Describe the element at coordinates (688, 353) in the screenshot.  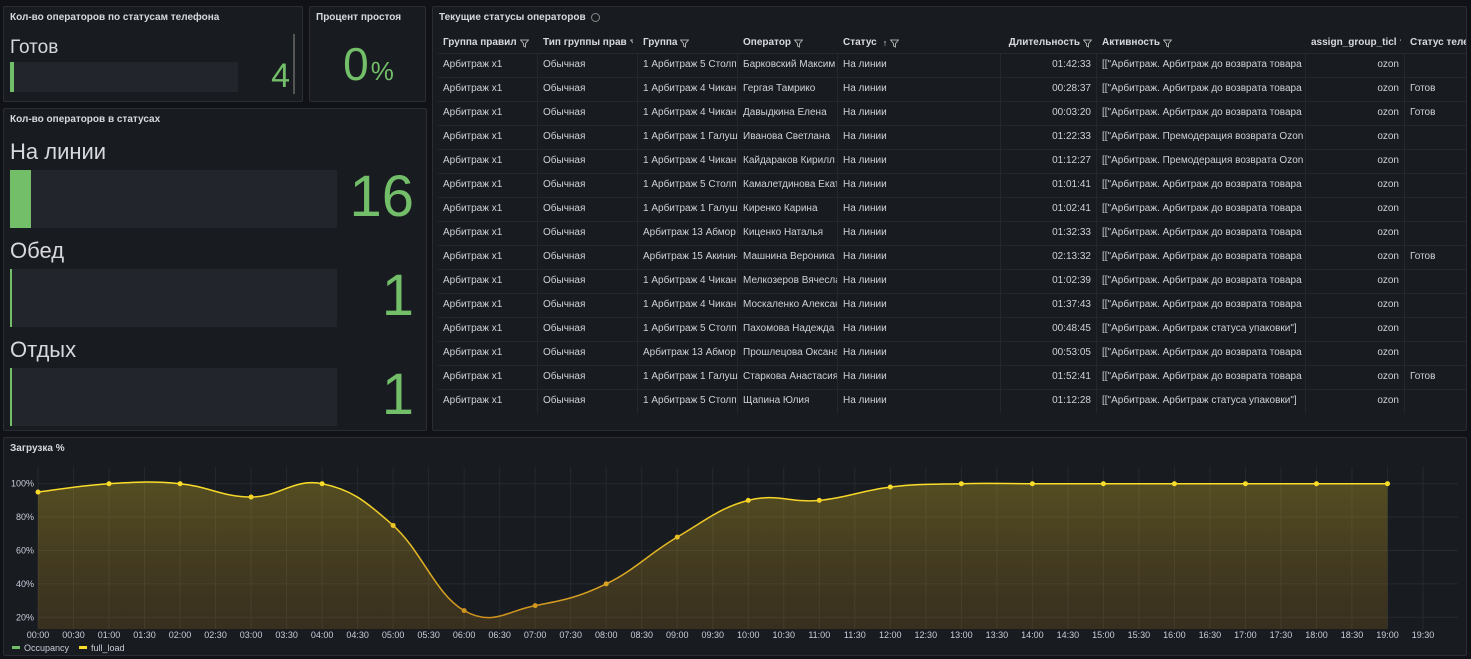
I see `table-cell: Арбитраж 13 Абмор` at that location.